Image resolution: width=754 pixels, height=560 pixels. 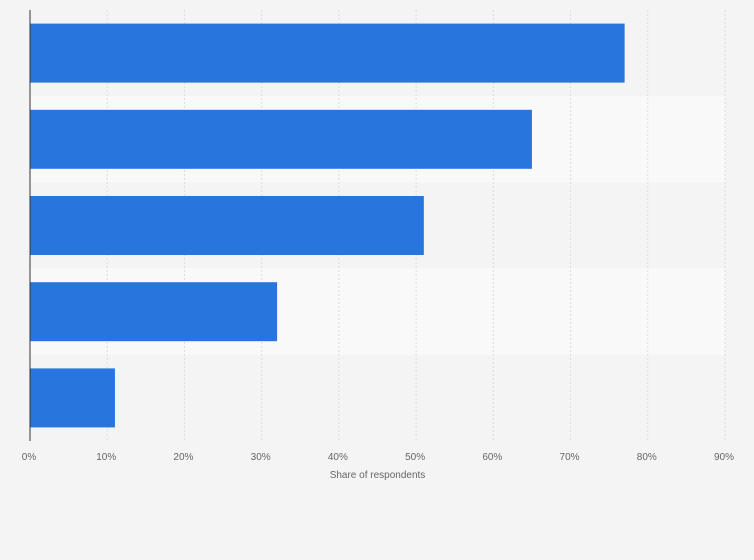 What do you see at coordinates (338, 457) in the screenshot?
I see `x-tick-label: 40%` at bounding box center [338, 457].